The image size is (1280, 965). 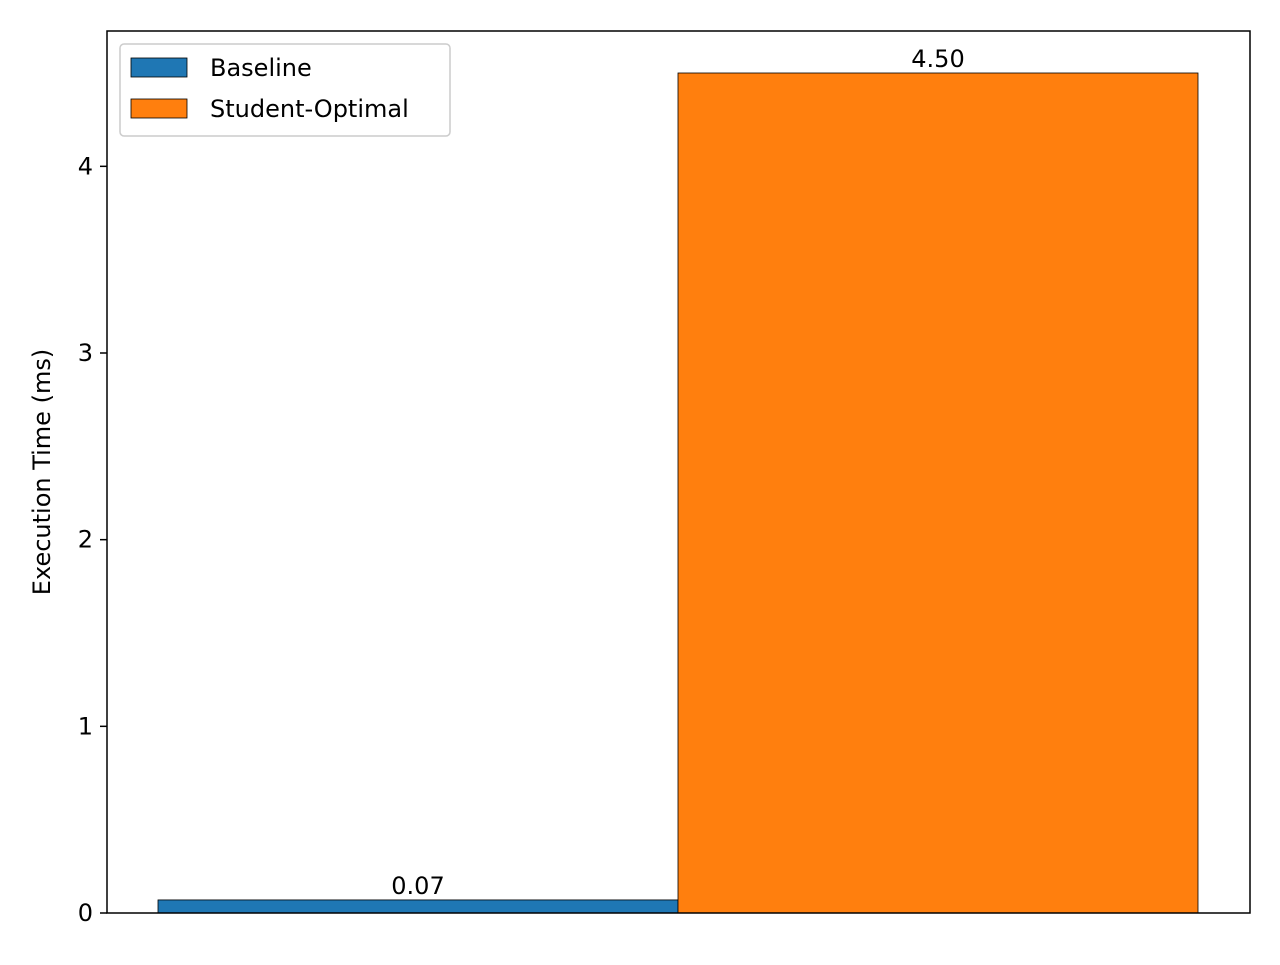 I want to click on bar-value-label-student-optimal: 4.50, so click(x=937, y=59).